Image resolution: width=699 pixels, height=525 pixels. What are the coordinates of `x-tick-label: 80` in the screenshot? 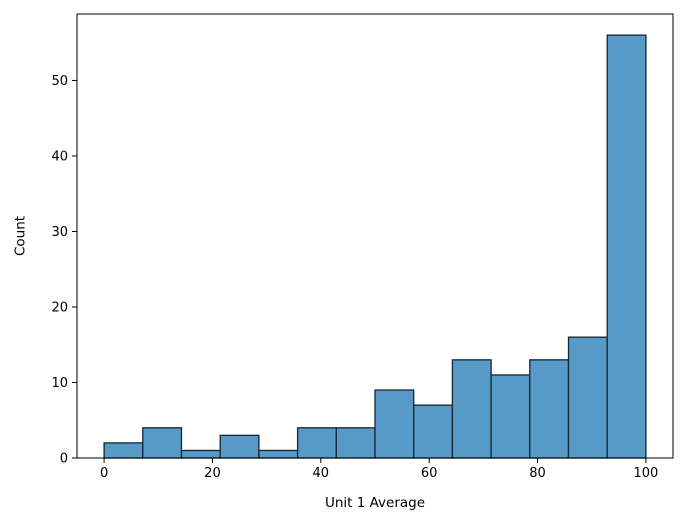 It's located at (537, 473).